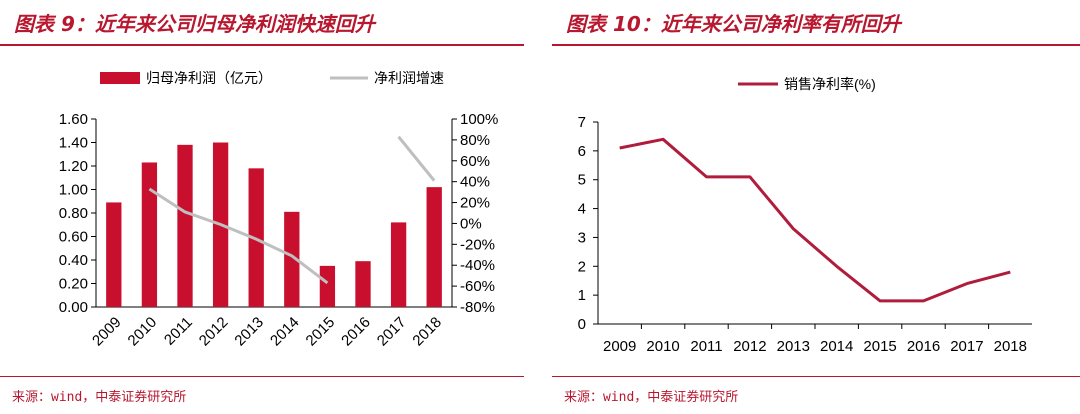 The image size is (1080, 414). Describe the element at coordinates (582, 324) in the screenshot. I see `y-tick-label: 0` at that location.